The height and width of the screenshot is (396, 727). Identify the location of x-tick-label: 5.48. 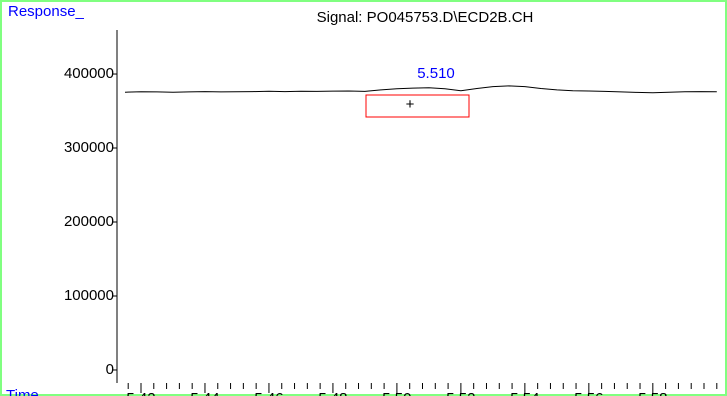
(332, 393).